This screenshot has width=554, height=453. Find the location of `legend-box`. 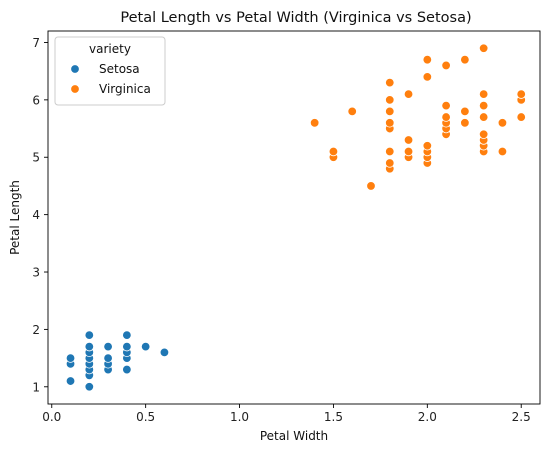

legend-box is located at coordinates (110, 71).